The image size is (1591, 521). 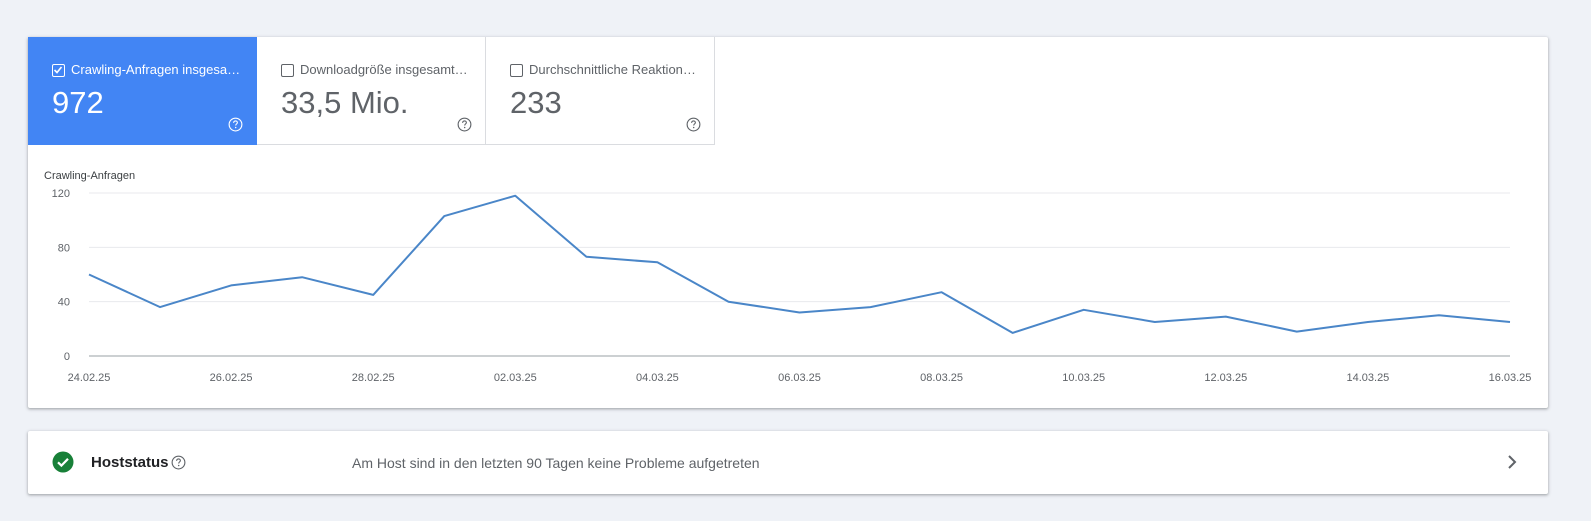 What do you see at coordinates (64, 303) in the screenshot?
I see `y-tick-label: 40` at bounding box center [64, 303].